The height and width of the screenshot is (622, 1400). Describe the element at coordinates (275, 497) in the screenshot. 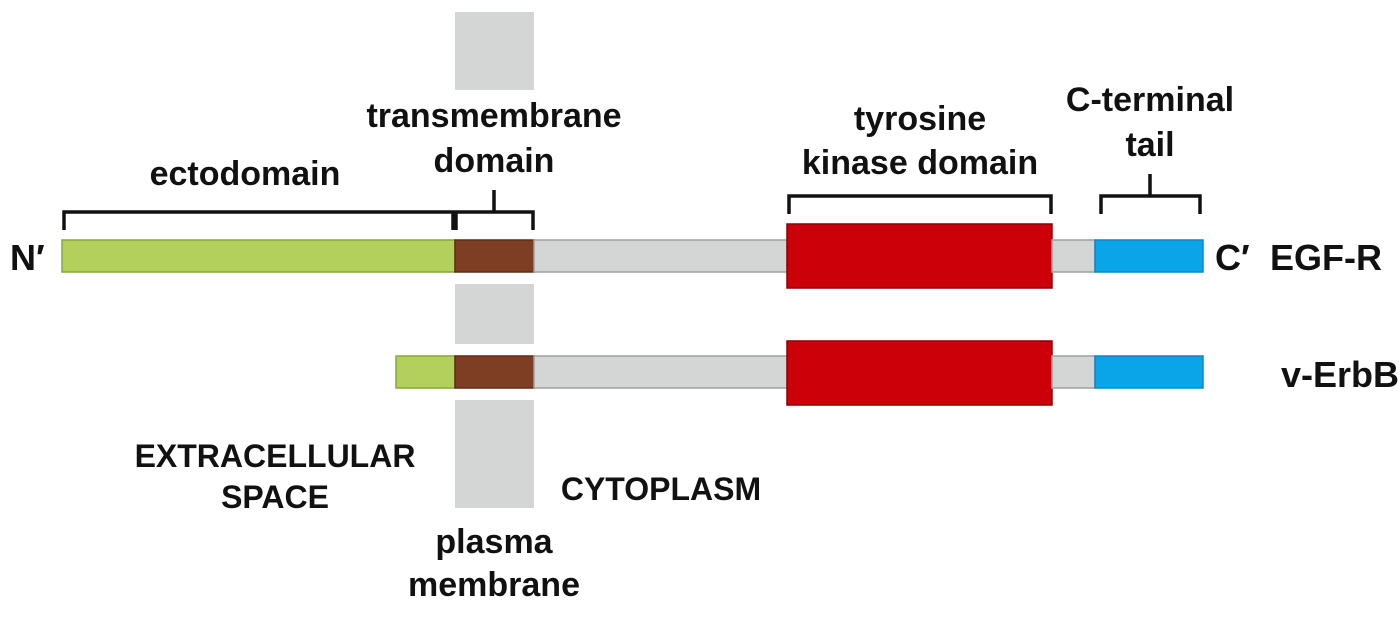

I see `extracellular-label-line2: SPACE` at that location.